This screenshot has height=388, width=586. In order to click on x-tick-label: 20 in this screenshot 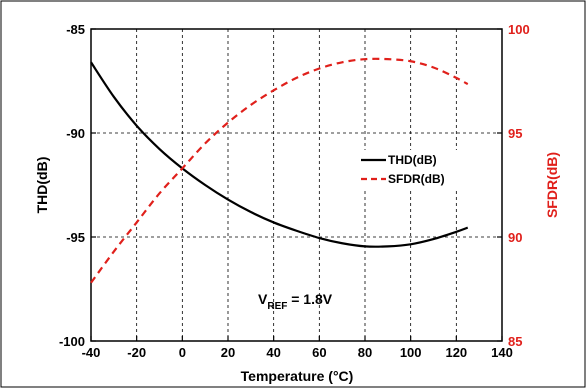, I will do `click(228, 352)`.